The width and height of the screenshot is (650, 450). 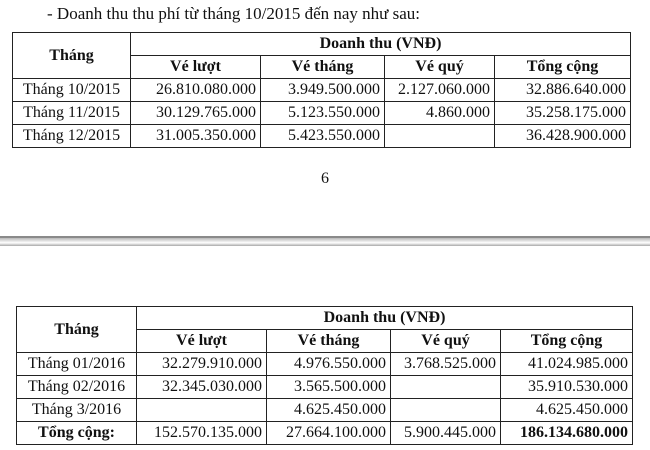 What do you see at coordinates (562, 90) in the screenshot?
I see `value-cell: 32.886.640.000` at bounding box center [562, 90].